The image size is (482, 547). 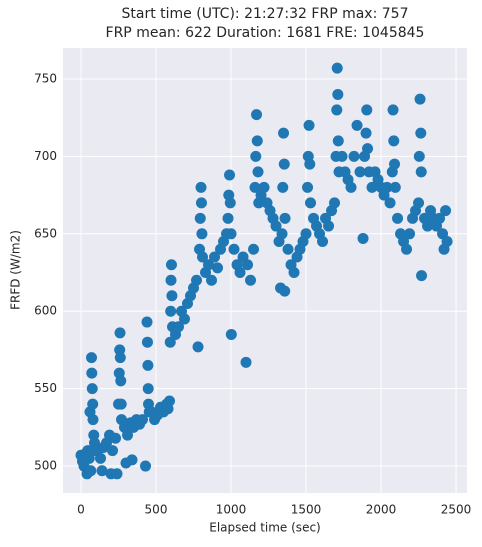 I want to click on y-tick-label: 700, so click(x=45, y=156).